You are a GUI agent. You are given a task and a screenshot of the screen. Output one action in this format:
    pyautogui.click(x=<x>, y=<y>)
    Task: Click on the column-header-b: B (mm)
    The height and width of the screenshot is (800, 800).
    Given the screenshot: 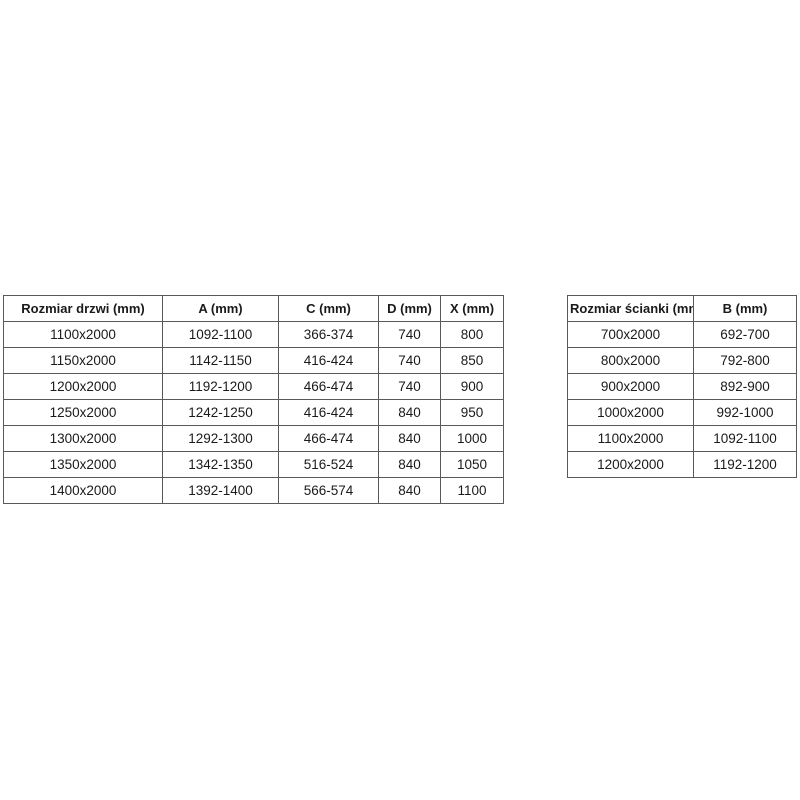 What is the action you would take?
    pyautogui.click(x=745, y=308)
    